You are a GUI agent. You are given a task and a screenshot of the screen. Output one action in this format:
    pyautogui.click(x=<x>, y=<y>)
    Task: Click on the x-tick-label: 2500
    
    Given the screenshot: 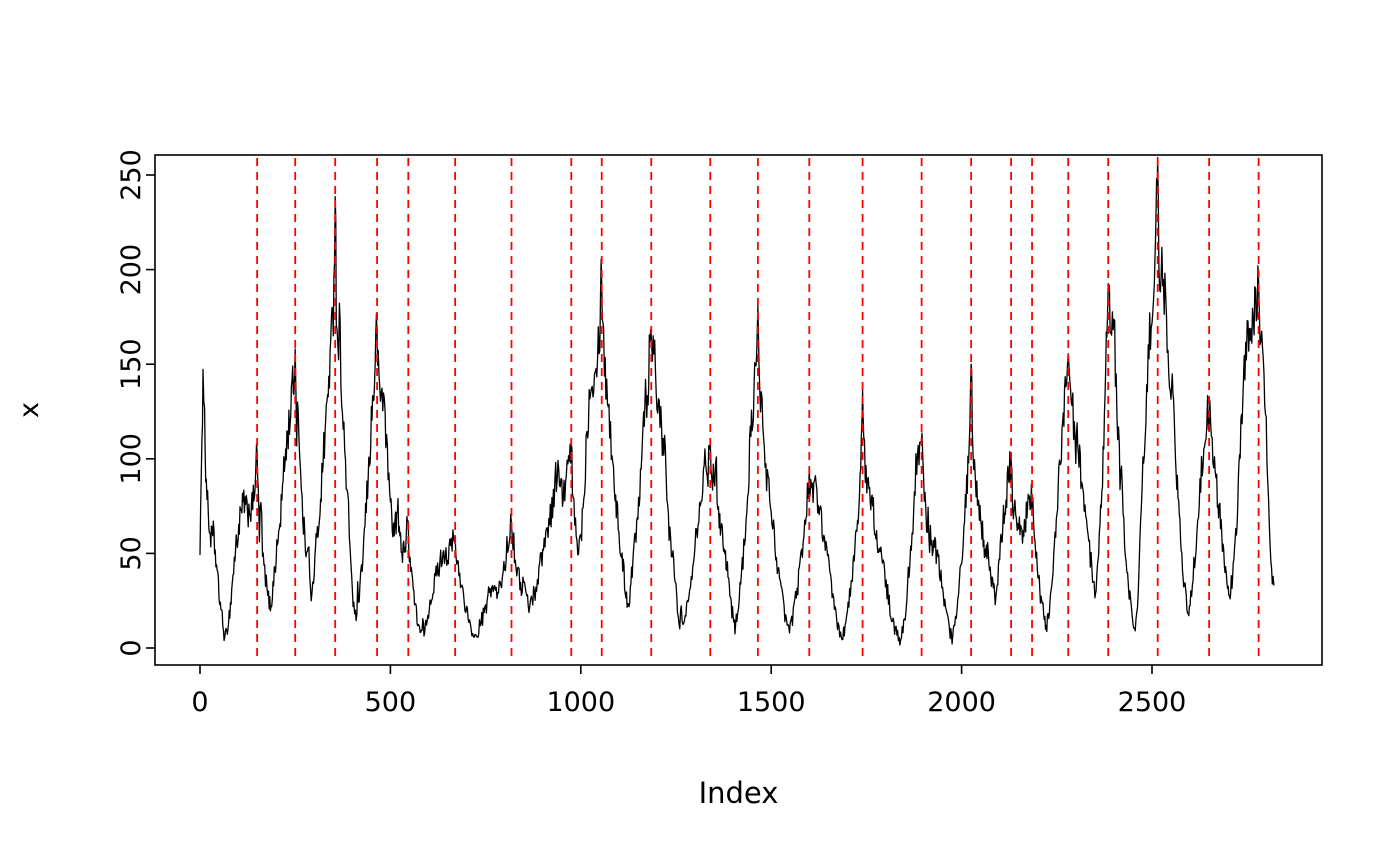 What is the action you would take?
    pyautogui.click(x=1152, y=702)
    